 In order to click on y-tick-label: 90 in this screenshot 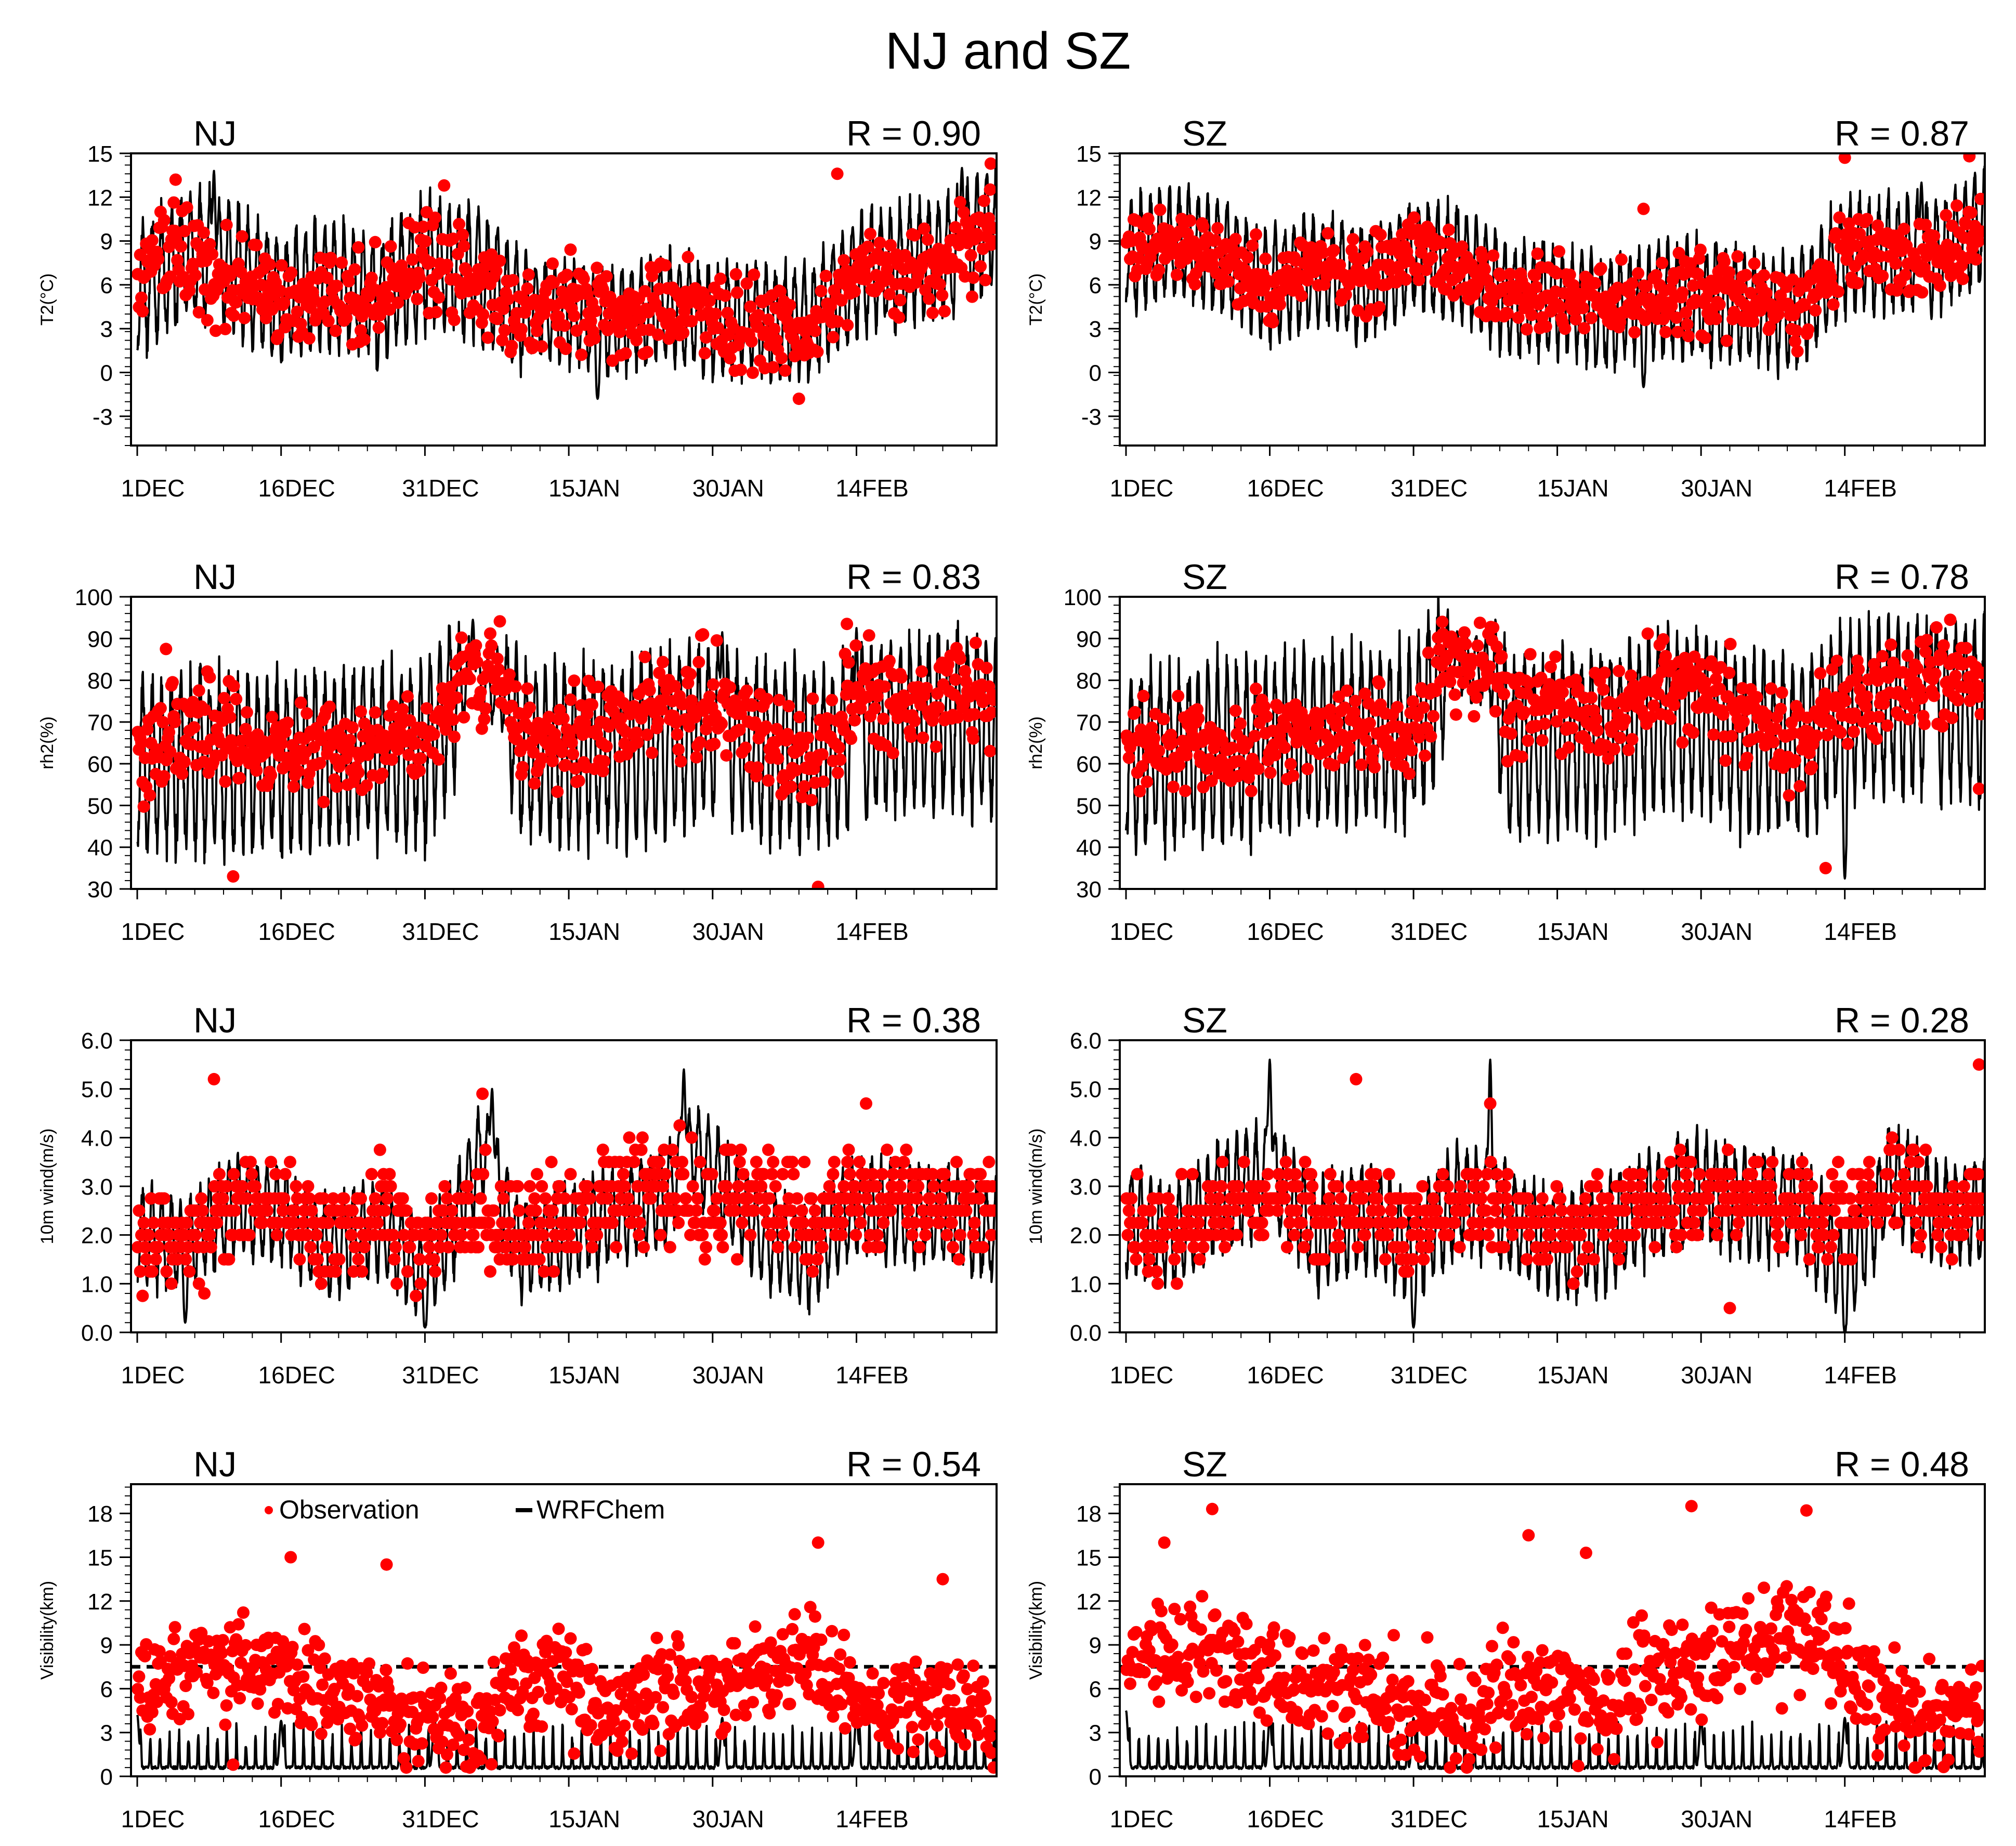, I will do `click(1089, 639)`.